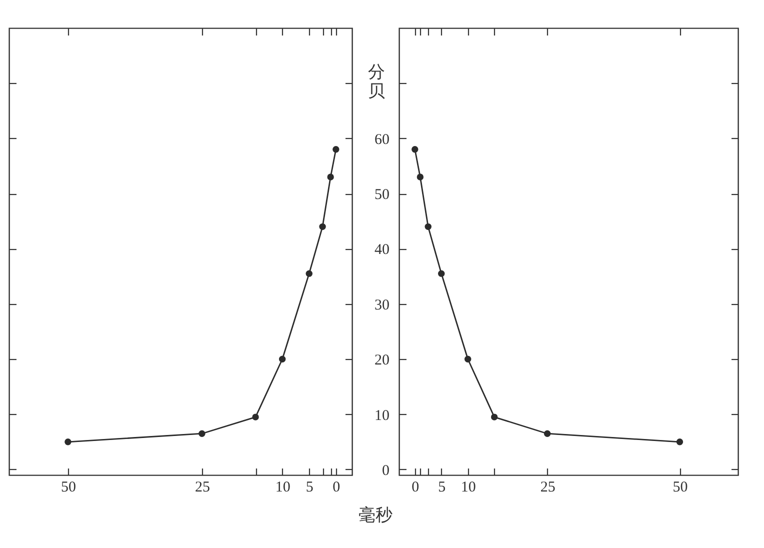 Image resolution: width=764 pixels, height=548 pixels. What do you see at coordinates (382, 250) in the screenshot?
I see `y-tick-label: 40` at bounding box center [382, 250].